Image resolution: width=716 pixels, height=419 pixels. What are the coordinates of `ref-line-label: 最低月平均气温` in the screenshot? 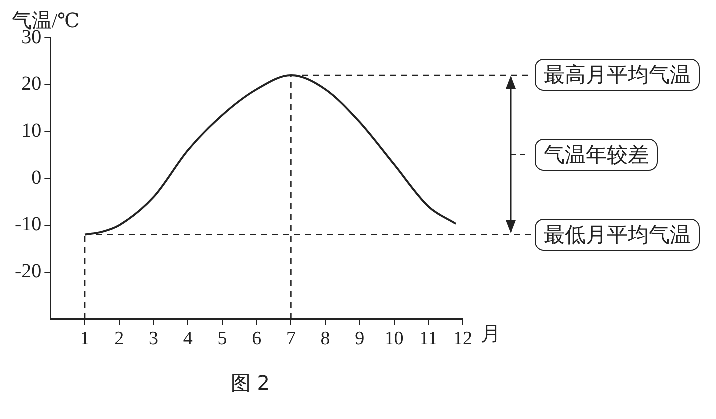 It's located at (617, 234).